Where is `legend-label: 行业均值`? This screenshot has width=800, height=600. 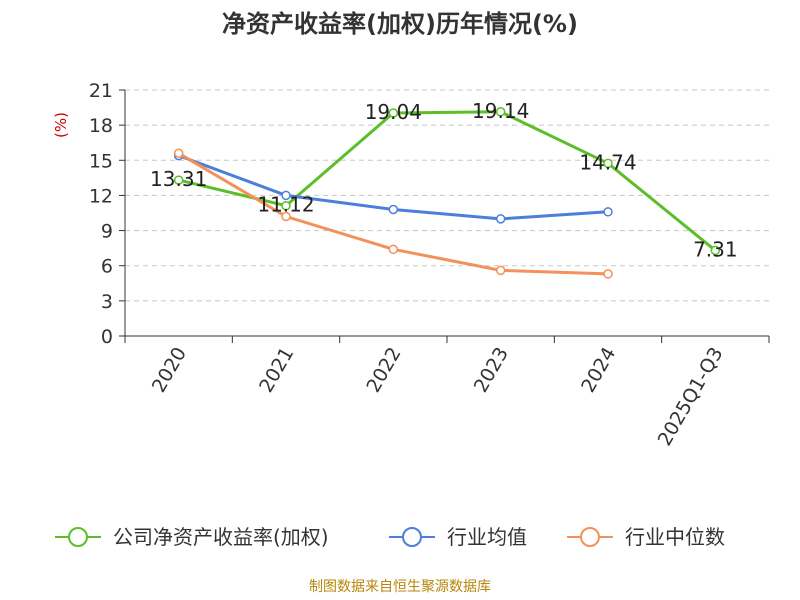
legend-label: 行业均值 is located at coordinates (487, 537).